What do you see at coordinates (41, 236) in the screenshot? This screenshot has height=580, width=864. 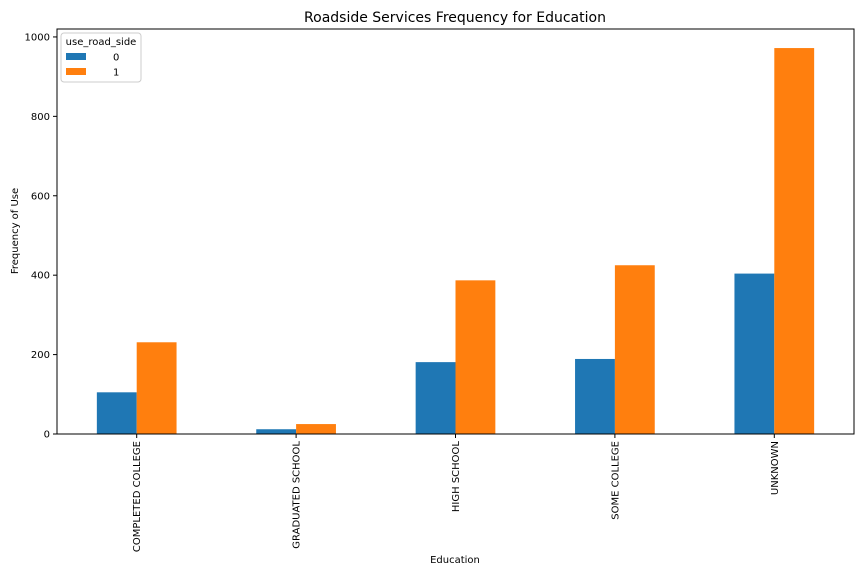 I see `y-axis: 0 200 400 600 800 1000` at bounding box center [41, 236].